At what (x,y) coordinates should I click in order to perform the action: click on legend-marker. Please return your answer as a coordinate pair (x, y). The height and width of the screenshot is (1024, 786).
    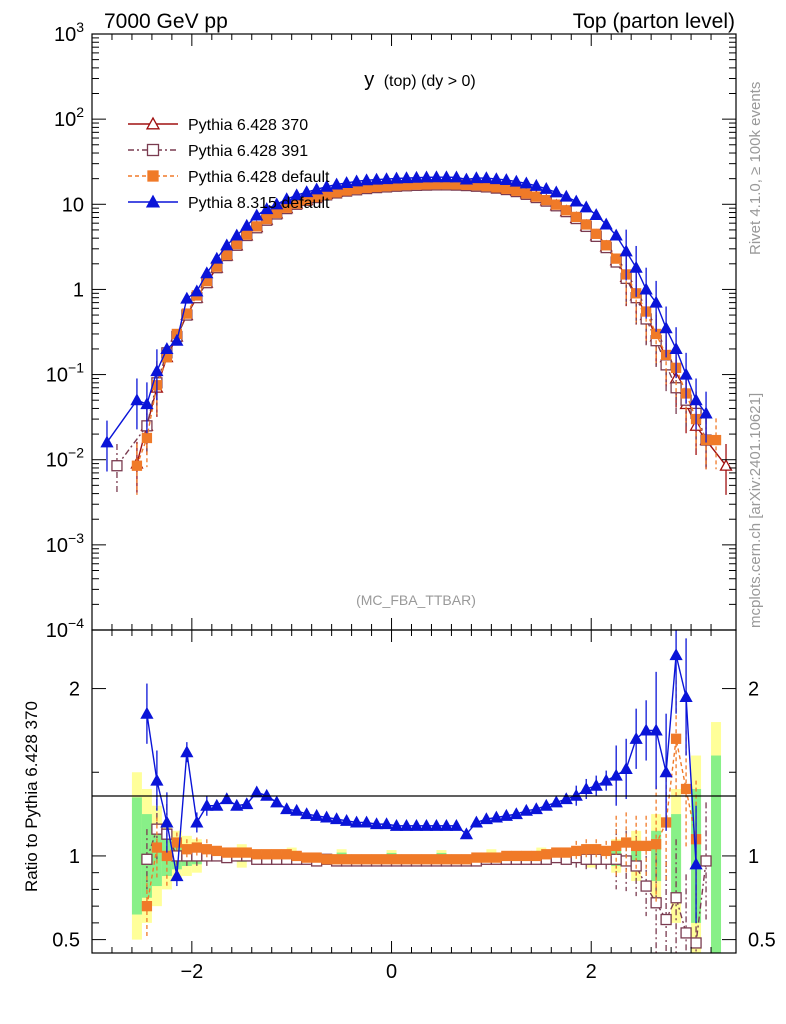
    Looking at the image, I should click on (153, 201).